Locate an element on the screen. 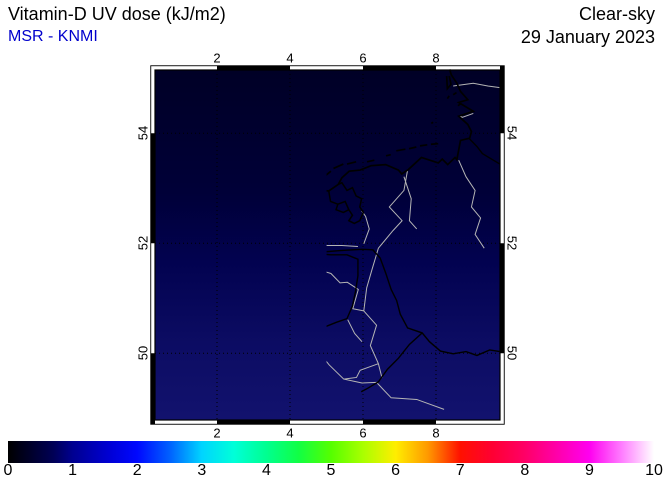  lat-tick-right-52: 52 is located at coordinates (512, 243).